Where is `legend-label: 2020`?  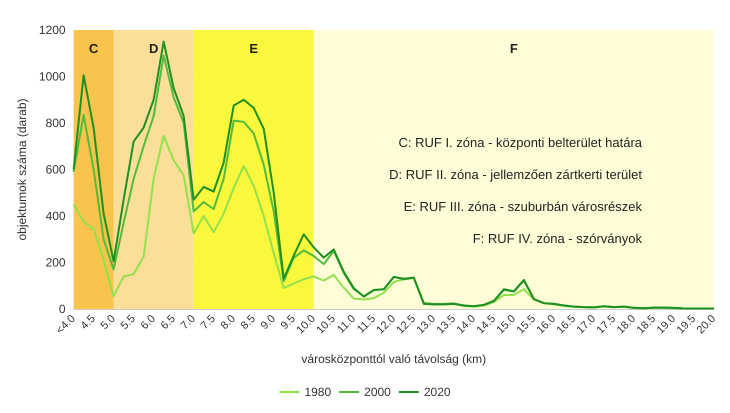
legend-label: 2020 is located at coordinates (437, 392).